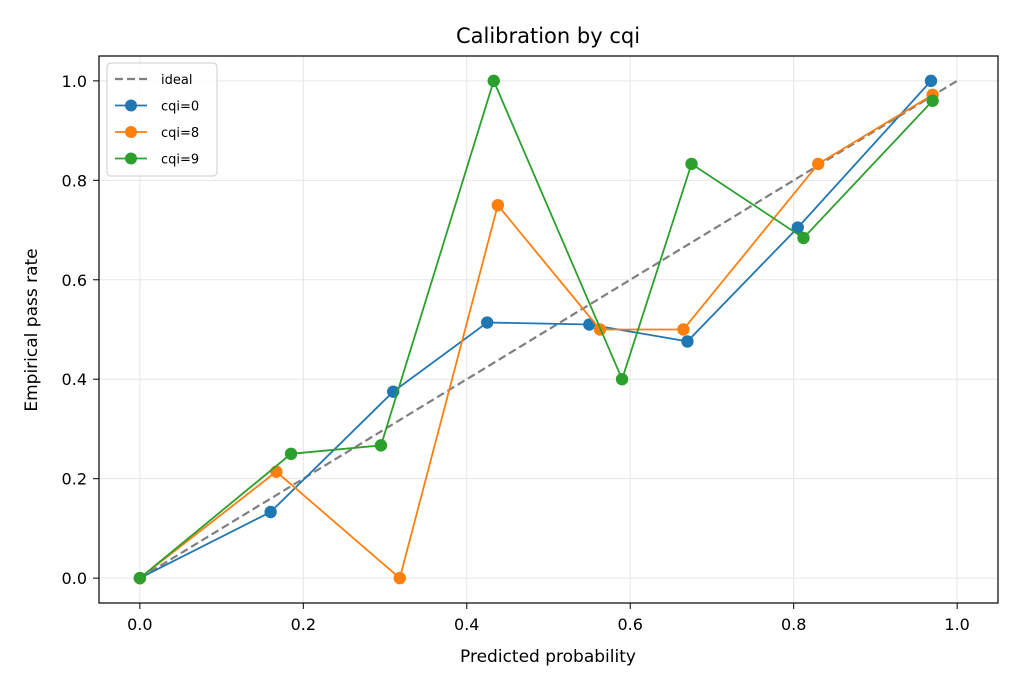 This screenshot has height=690, width=1020. I want to click on legend-swatch-marker-cqi=8, so click(131, 132).